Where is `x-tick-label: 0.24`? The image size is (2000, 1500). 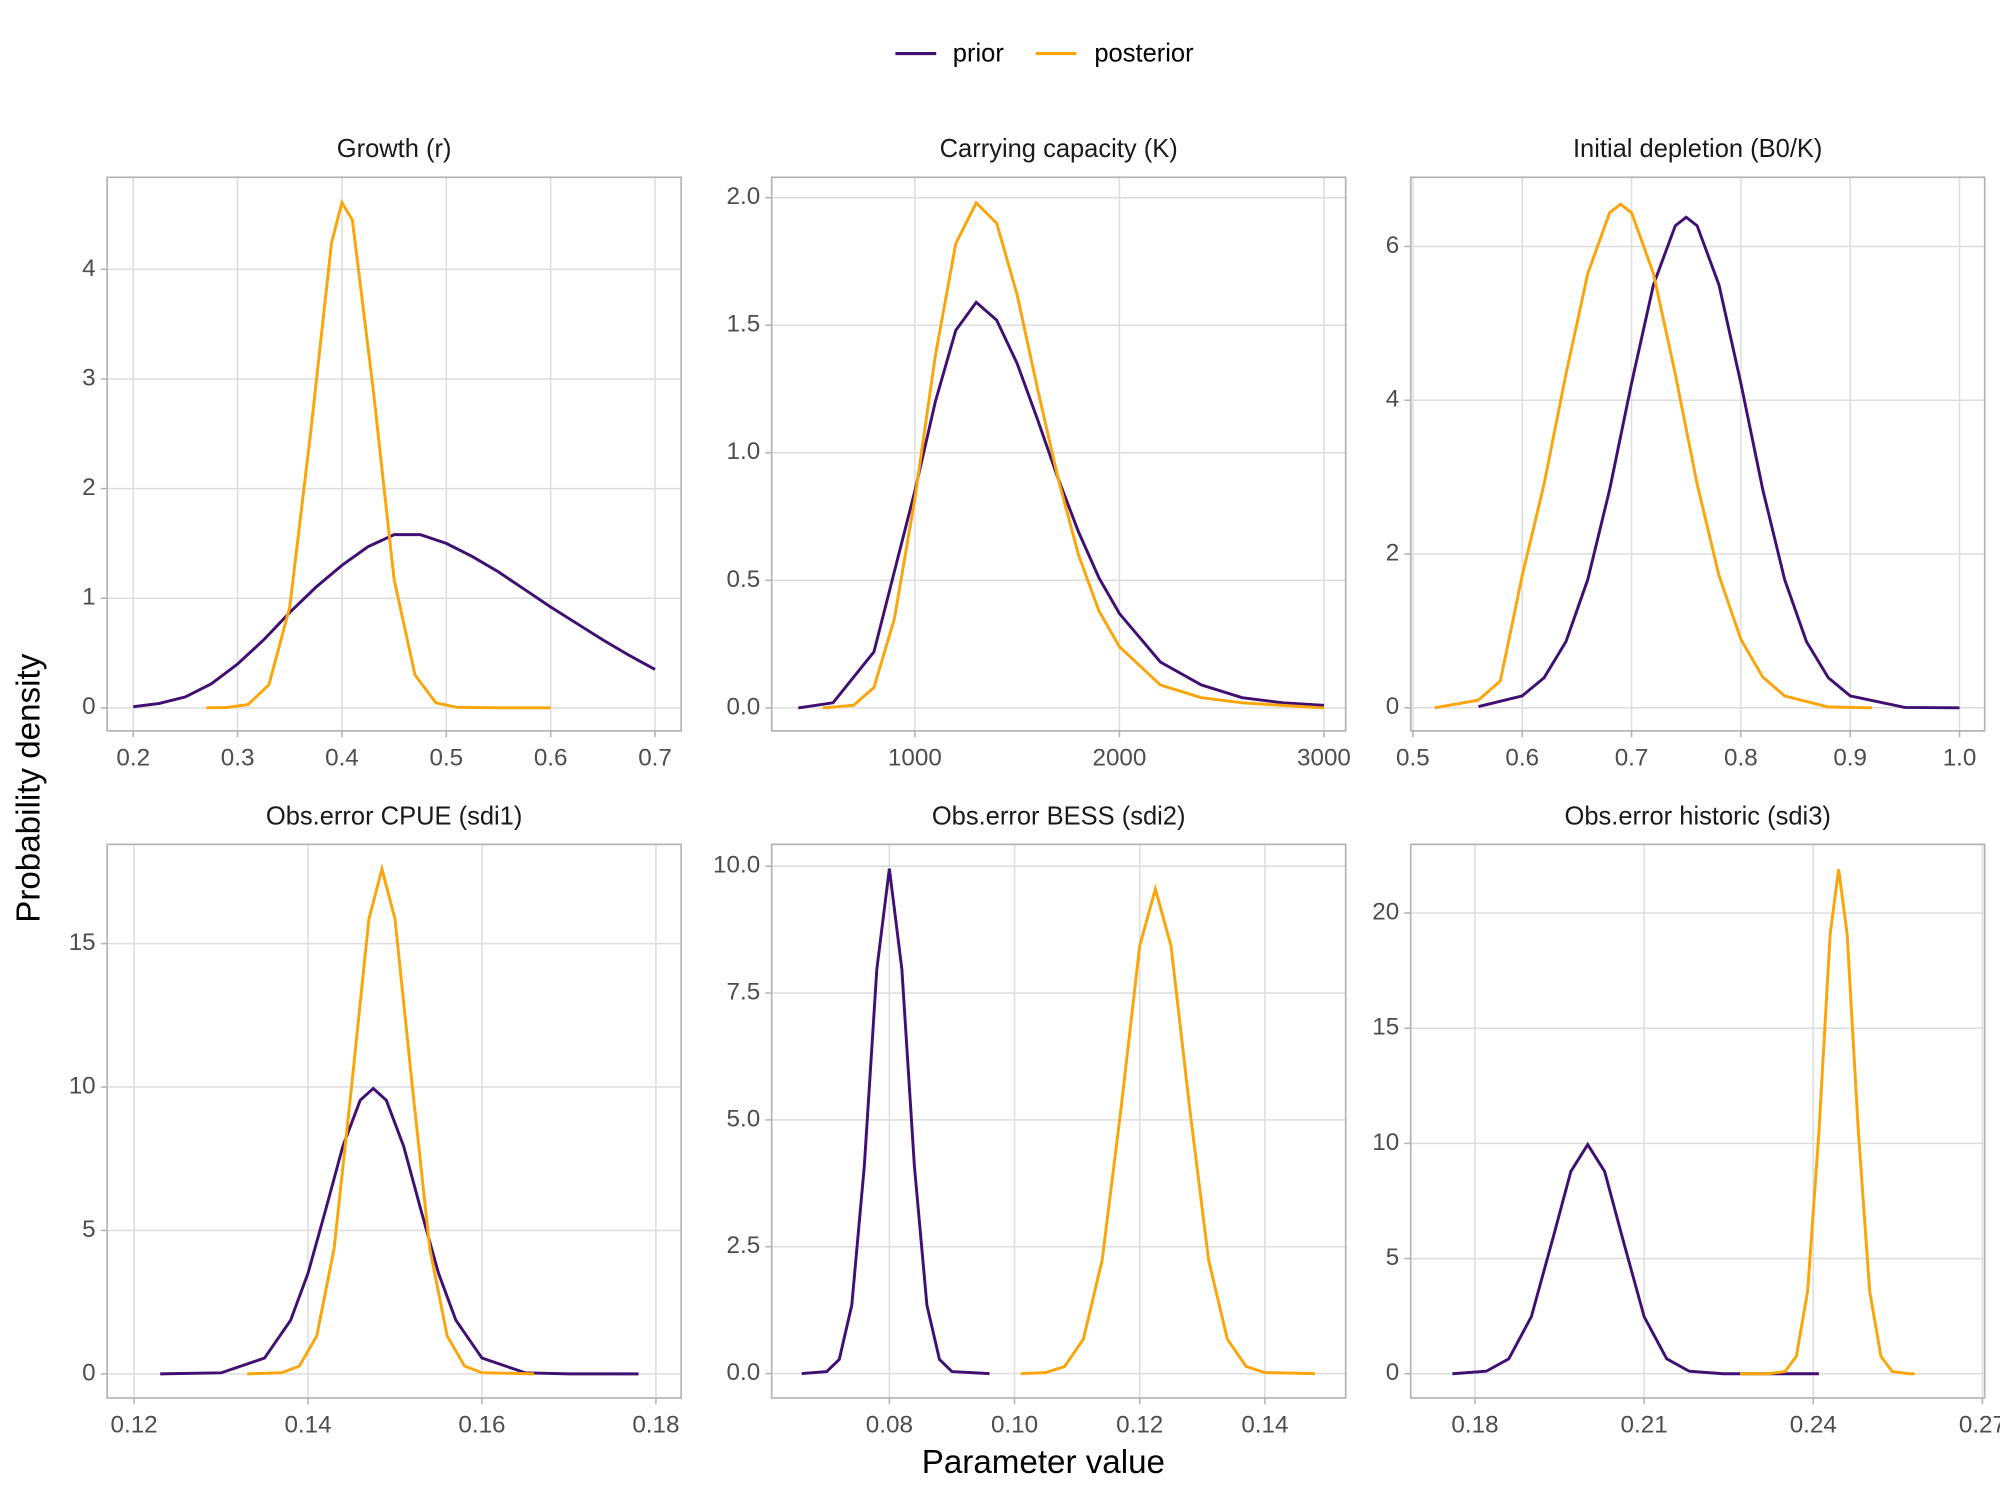
x-tick-label: 0.24 is located at coordinates (1813, 1424).